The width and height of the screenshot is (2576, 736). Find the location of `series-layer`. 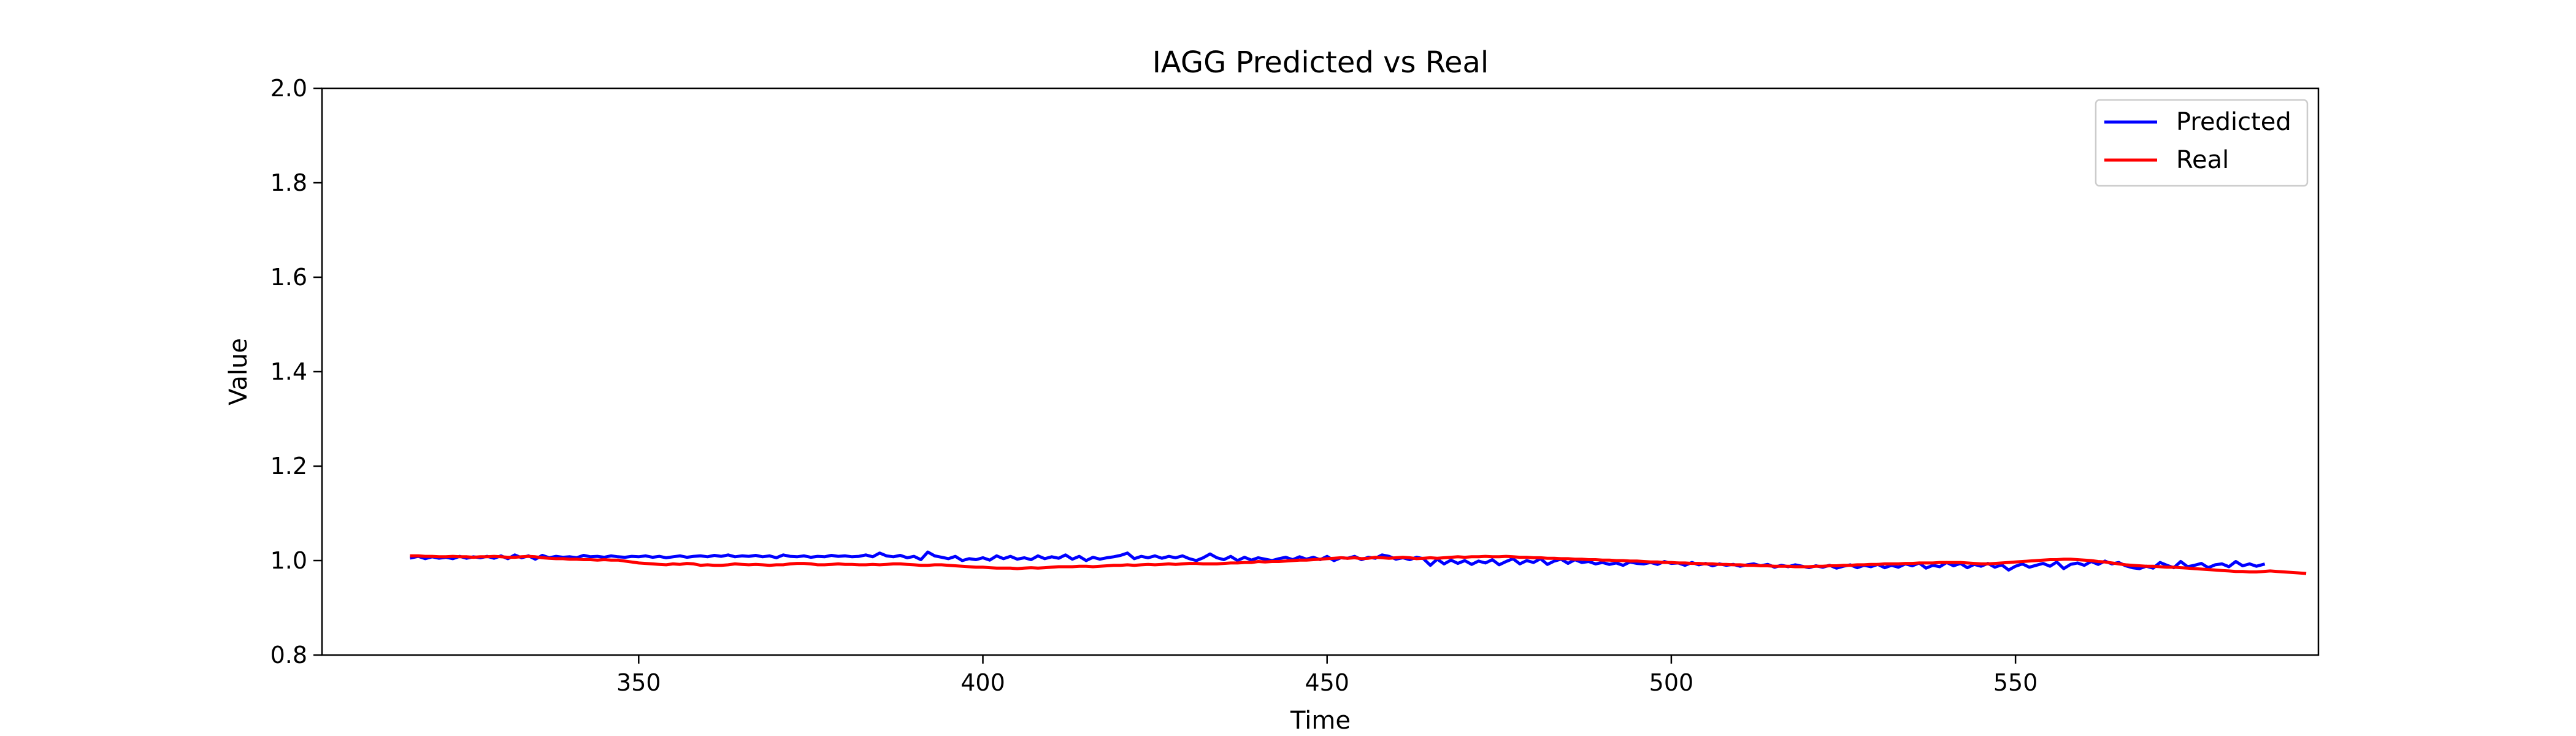

series-layer is located at coordinates (1358, 562).